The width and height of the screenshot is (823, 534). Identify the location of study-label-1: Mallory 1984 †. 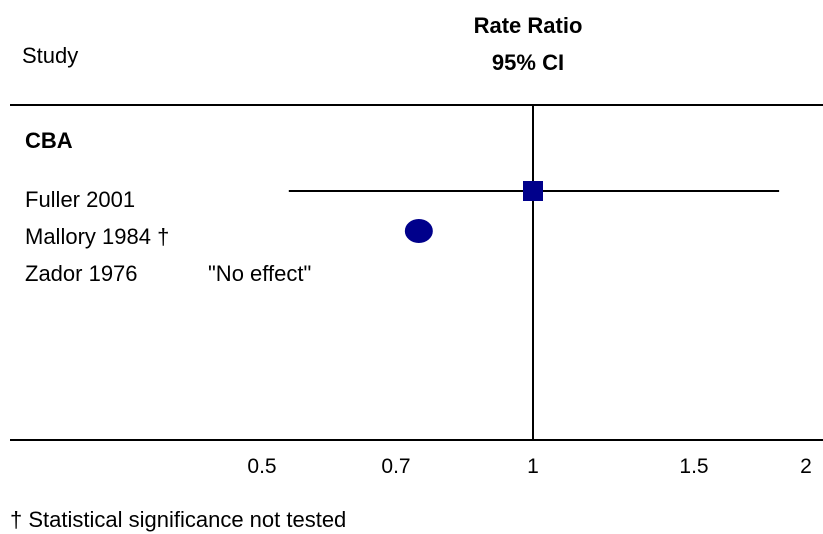
(97, 236).